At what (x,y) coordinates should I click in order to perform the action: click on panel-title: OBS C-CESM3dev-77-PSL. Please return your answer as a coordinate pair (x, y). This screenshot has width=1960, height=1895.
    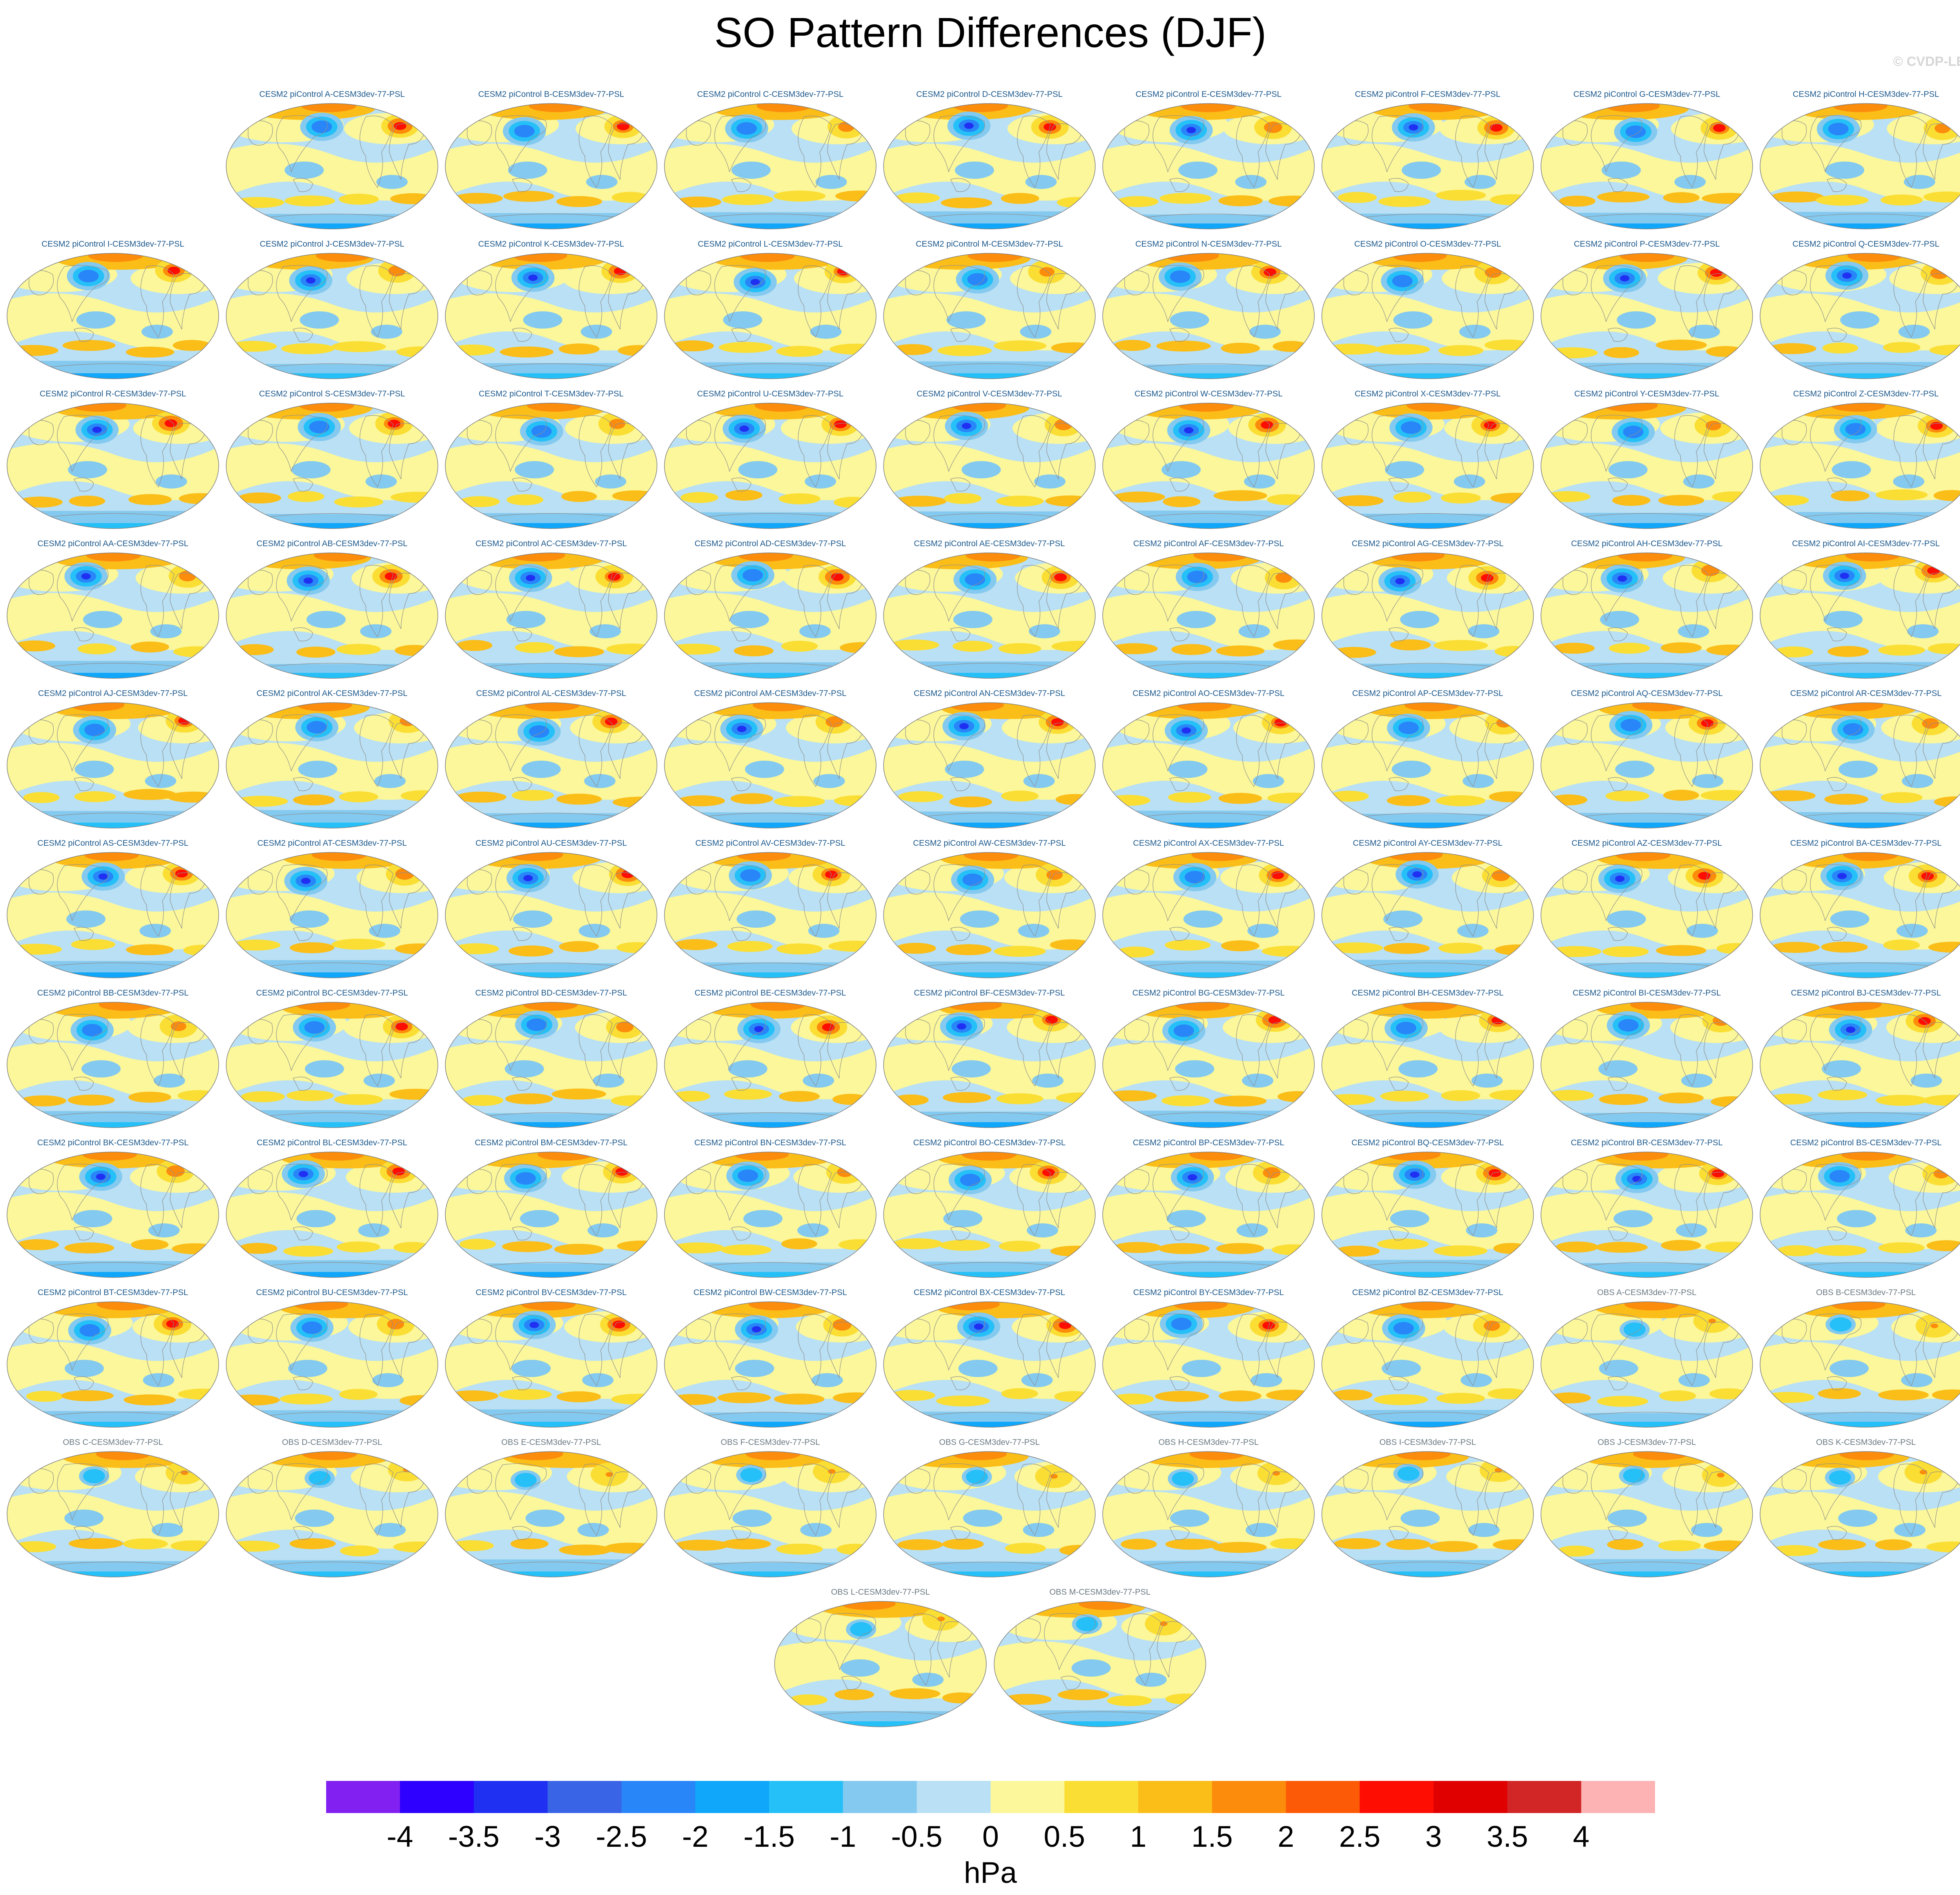
    Looking at the image, I should click on (113, 1443).